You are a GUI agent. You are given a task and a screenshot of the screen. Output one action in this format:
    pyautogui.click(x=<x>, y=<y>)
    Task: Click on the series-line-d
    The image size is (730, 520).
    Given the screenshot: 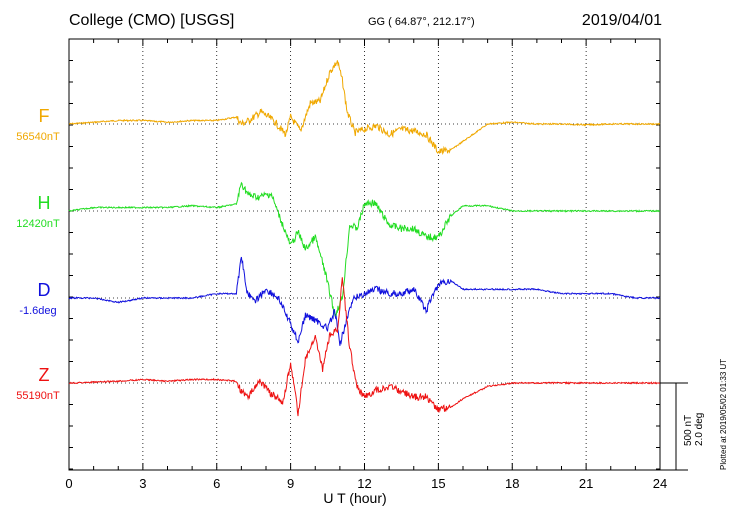 What is the action you would take?
    pyautogui.click(x=364, y=301)
    